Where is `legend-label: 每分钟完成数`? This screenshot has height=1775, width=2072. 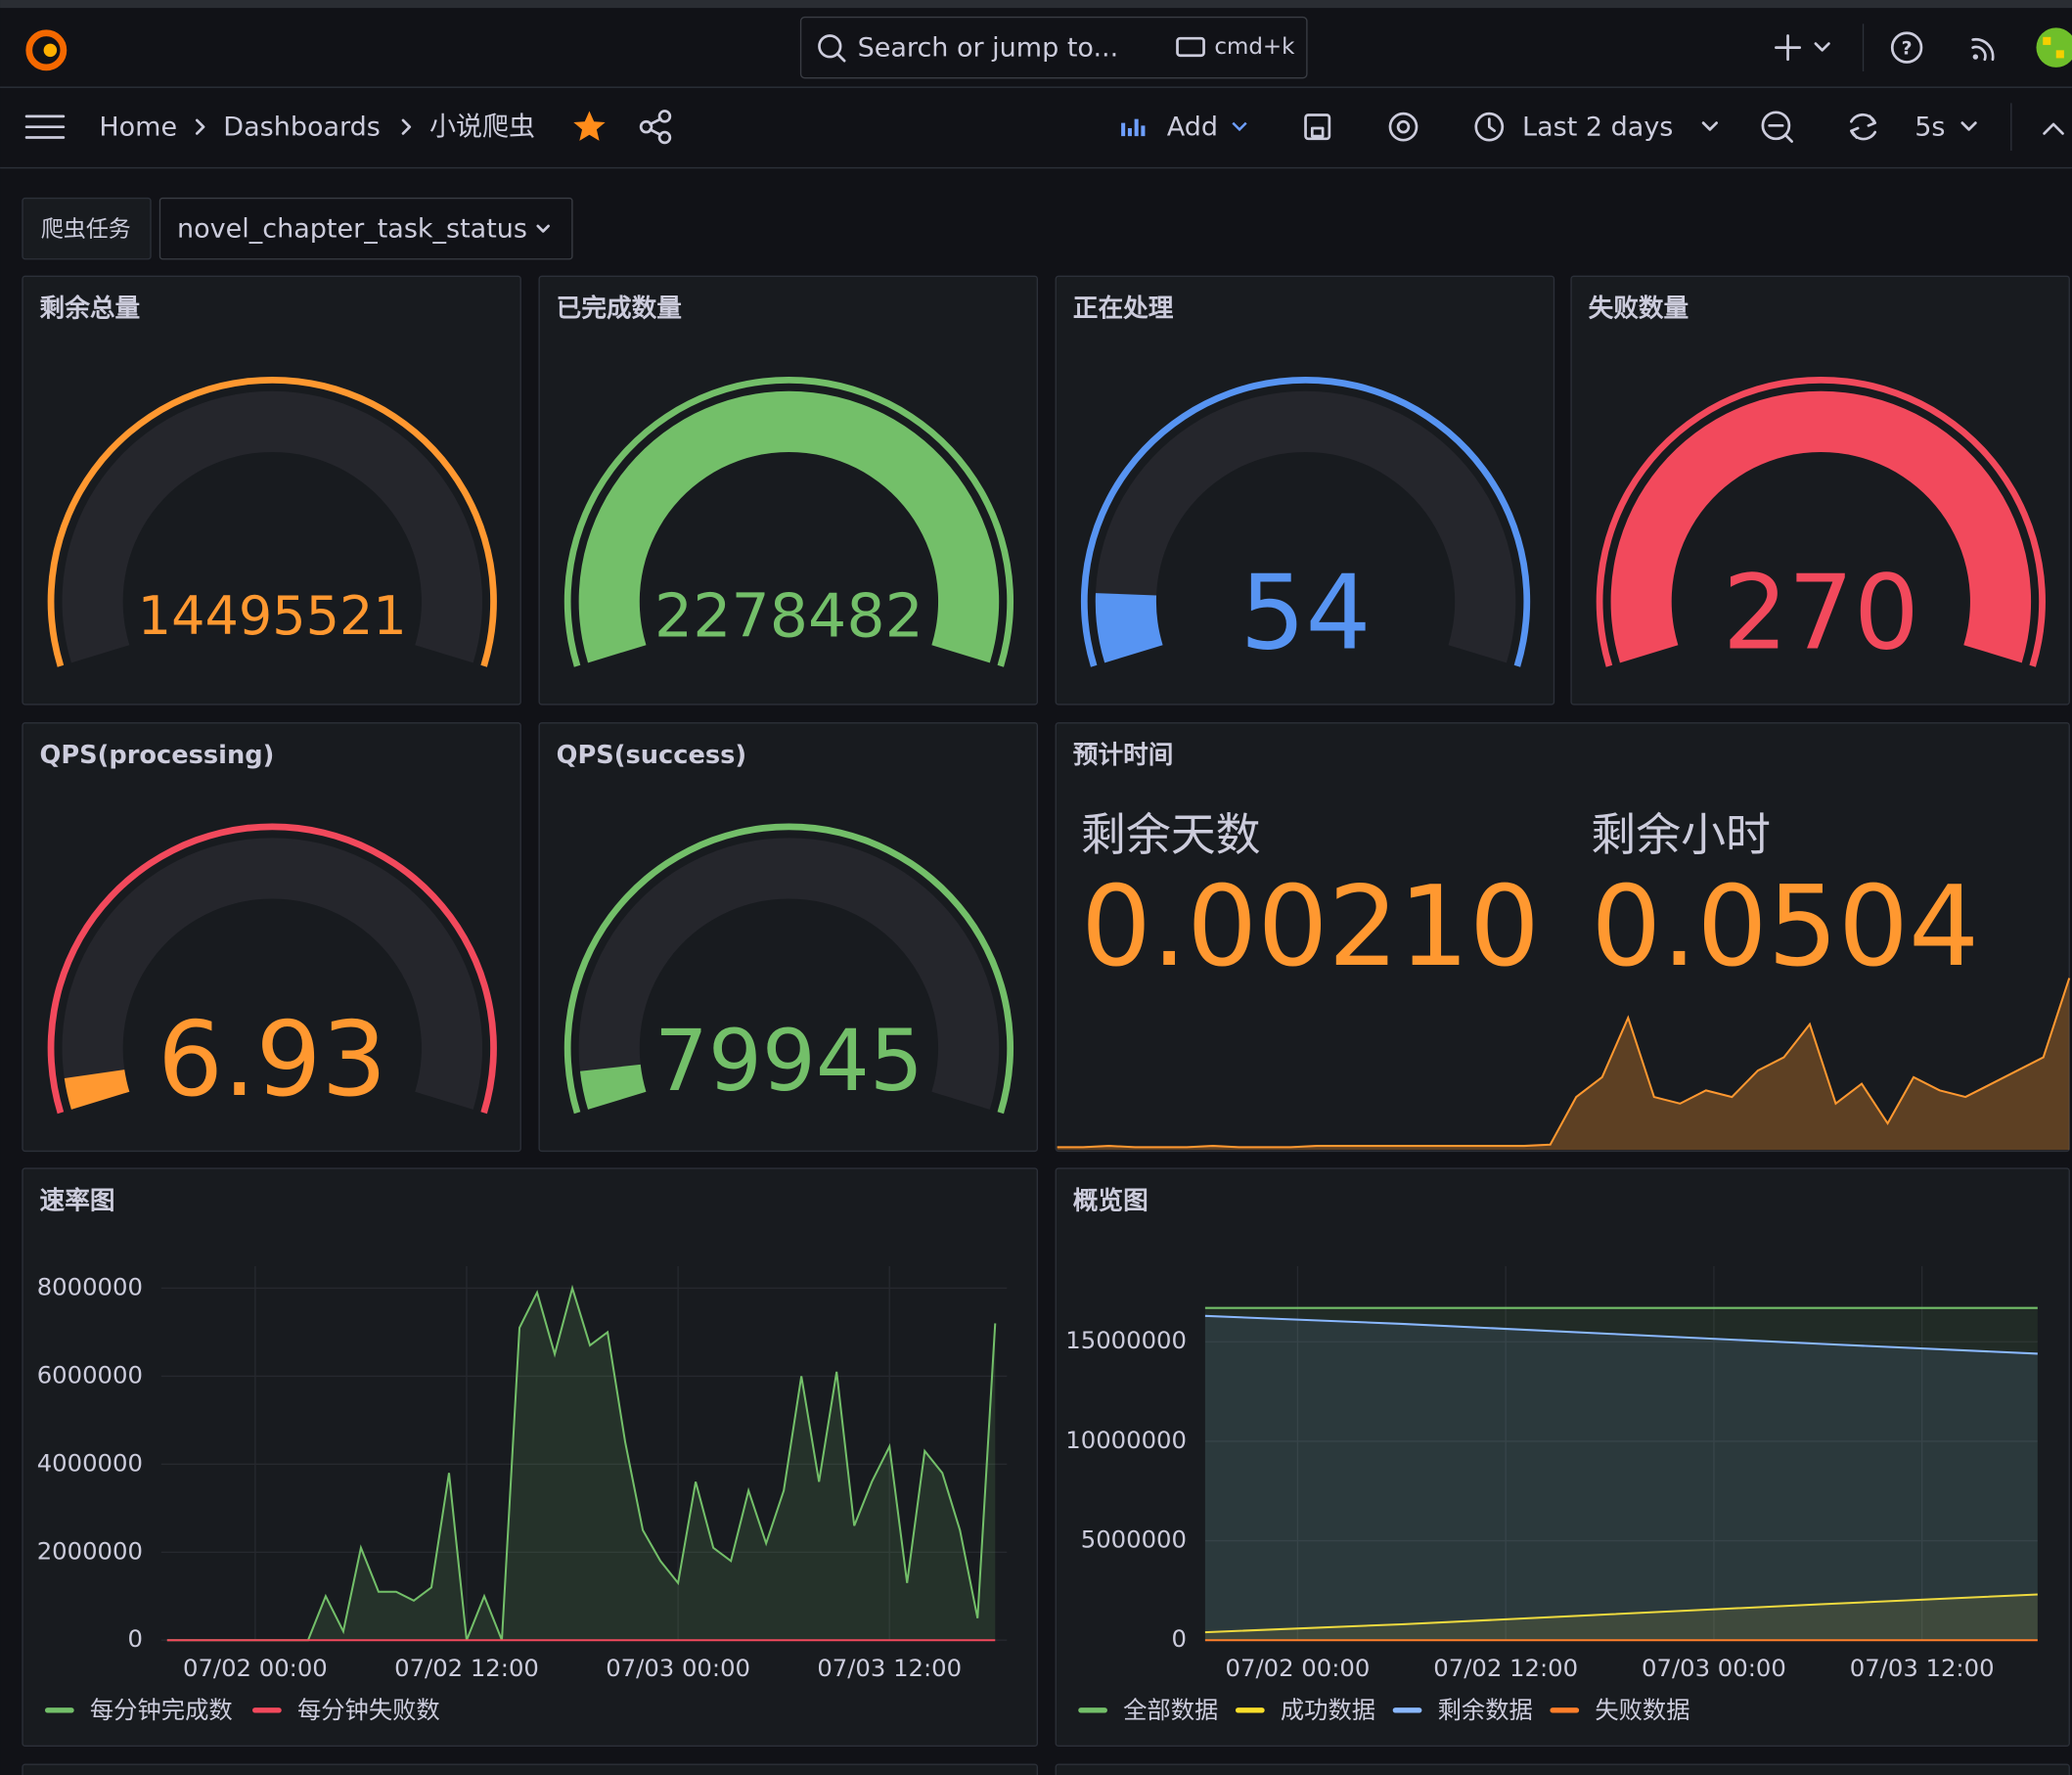
legend-label: 每分钟完成数 is located at coordinates (161, 1710).